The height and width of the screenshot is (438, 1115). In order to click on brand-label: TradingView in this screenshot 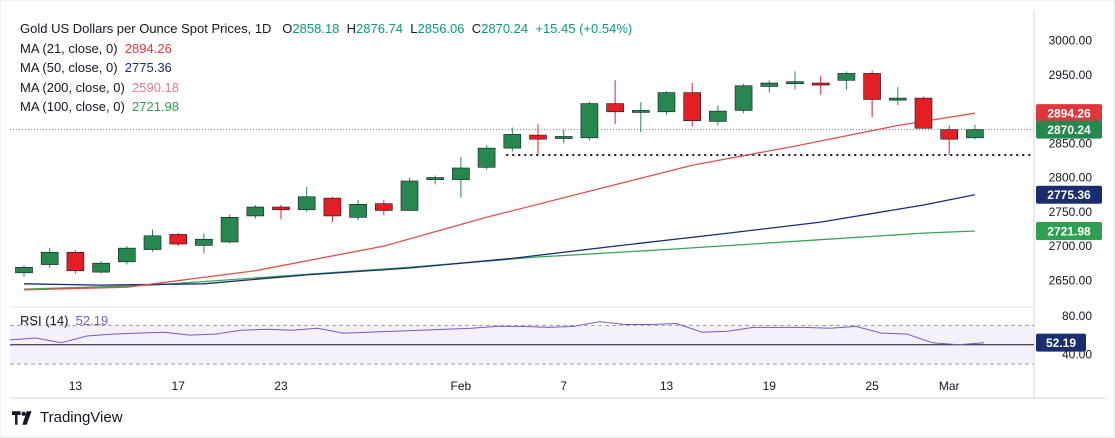, I will do `click(81, 417)`.